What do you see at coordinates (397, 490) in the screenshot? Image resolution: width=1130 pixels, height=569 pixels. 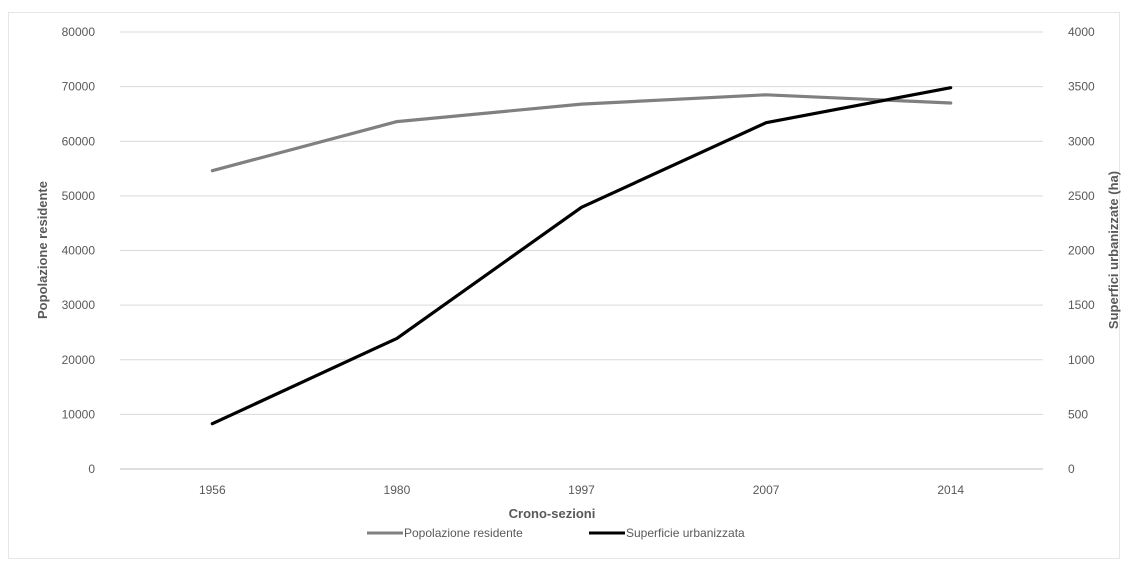 I see `x-tick-label: 1980` at bounding box center [397, 490].